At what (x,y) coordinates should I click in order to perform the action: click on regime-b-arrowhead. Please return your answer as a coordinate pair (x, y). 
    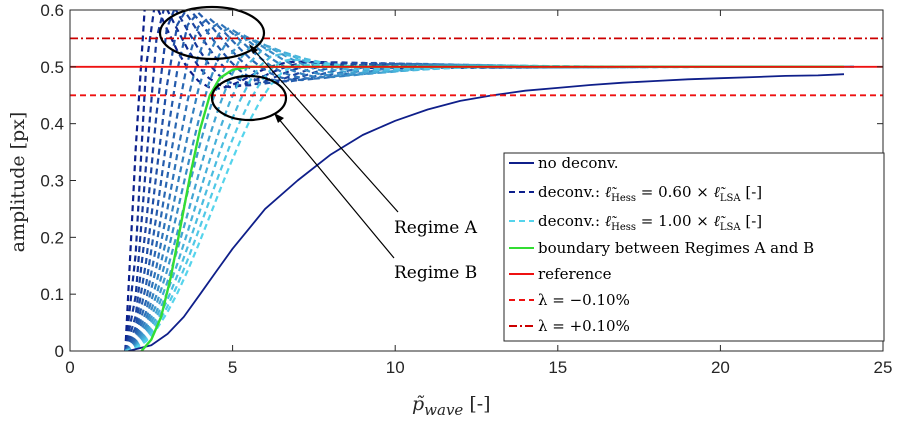
    Looking at the image, I should click on (279, 118).